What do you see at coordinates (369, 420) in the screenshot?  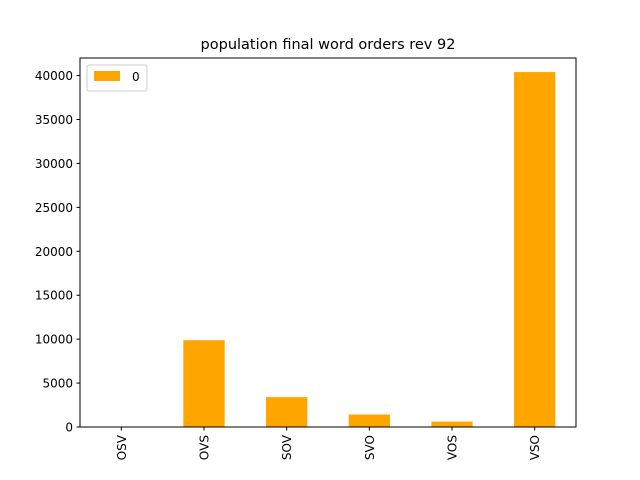 I see `bar-svo` at bounding box center [369, 420].